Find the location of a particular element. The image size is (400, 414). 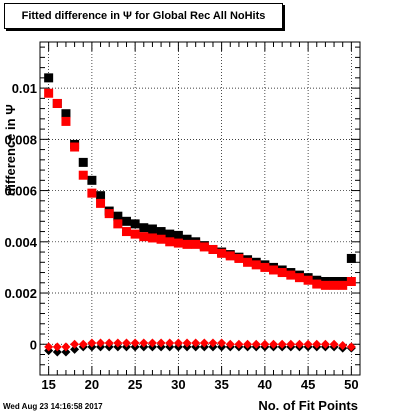

y-axis-label: difference in Ψ is located at coordinates (10, 149).